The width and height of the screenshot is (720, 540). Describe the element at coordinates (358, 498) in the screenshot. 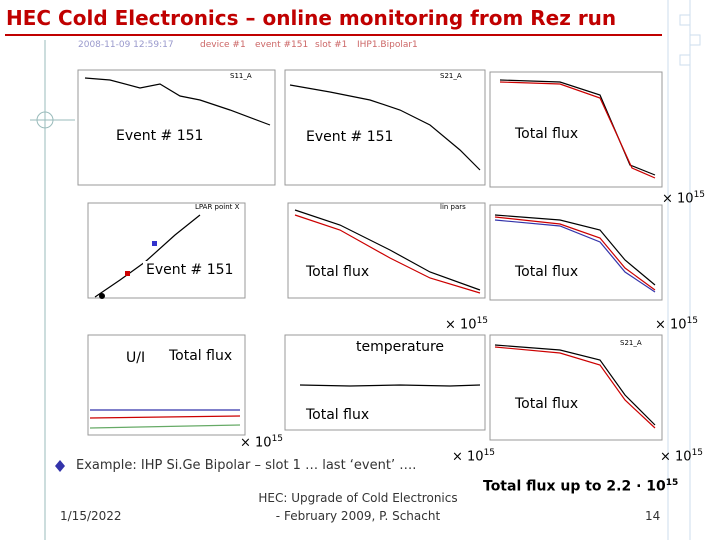

I see `footer-text: HEC: Upgrade of Cold Electronics` at that location.